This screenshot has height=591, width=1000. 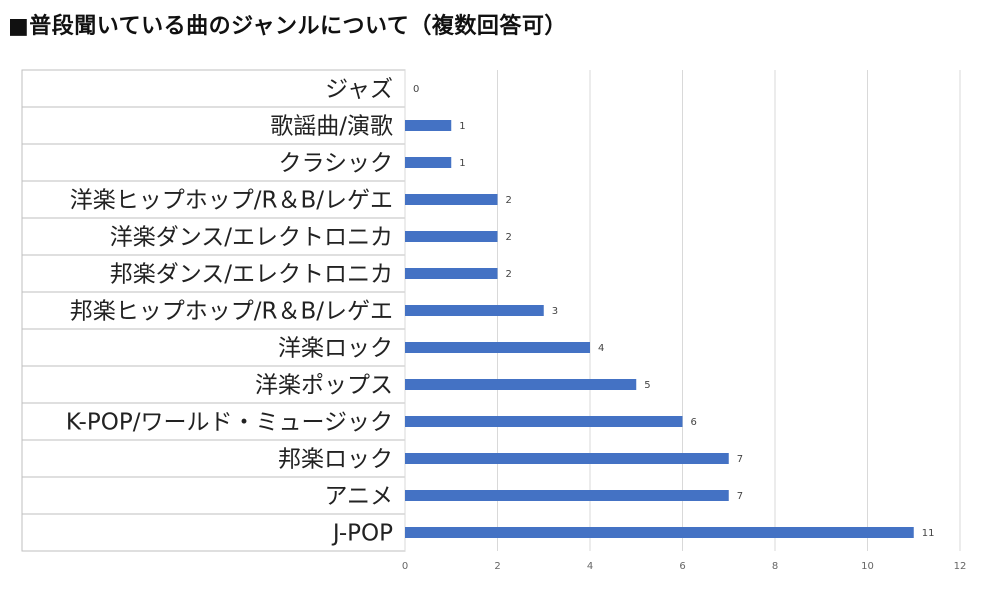 I want to click on data-label: 11, so click(x=928, y=533).